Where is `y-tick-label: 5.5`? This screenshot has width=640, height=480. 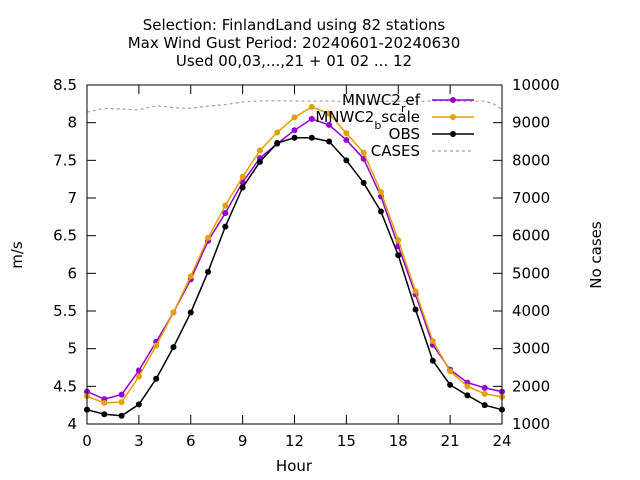
y-tick-label: 5.5 is located at coordinates (65, 311).